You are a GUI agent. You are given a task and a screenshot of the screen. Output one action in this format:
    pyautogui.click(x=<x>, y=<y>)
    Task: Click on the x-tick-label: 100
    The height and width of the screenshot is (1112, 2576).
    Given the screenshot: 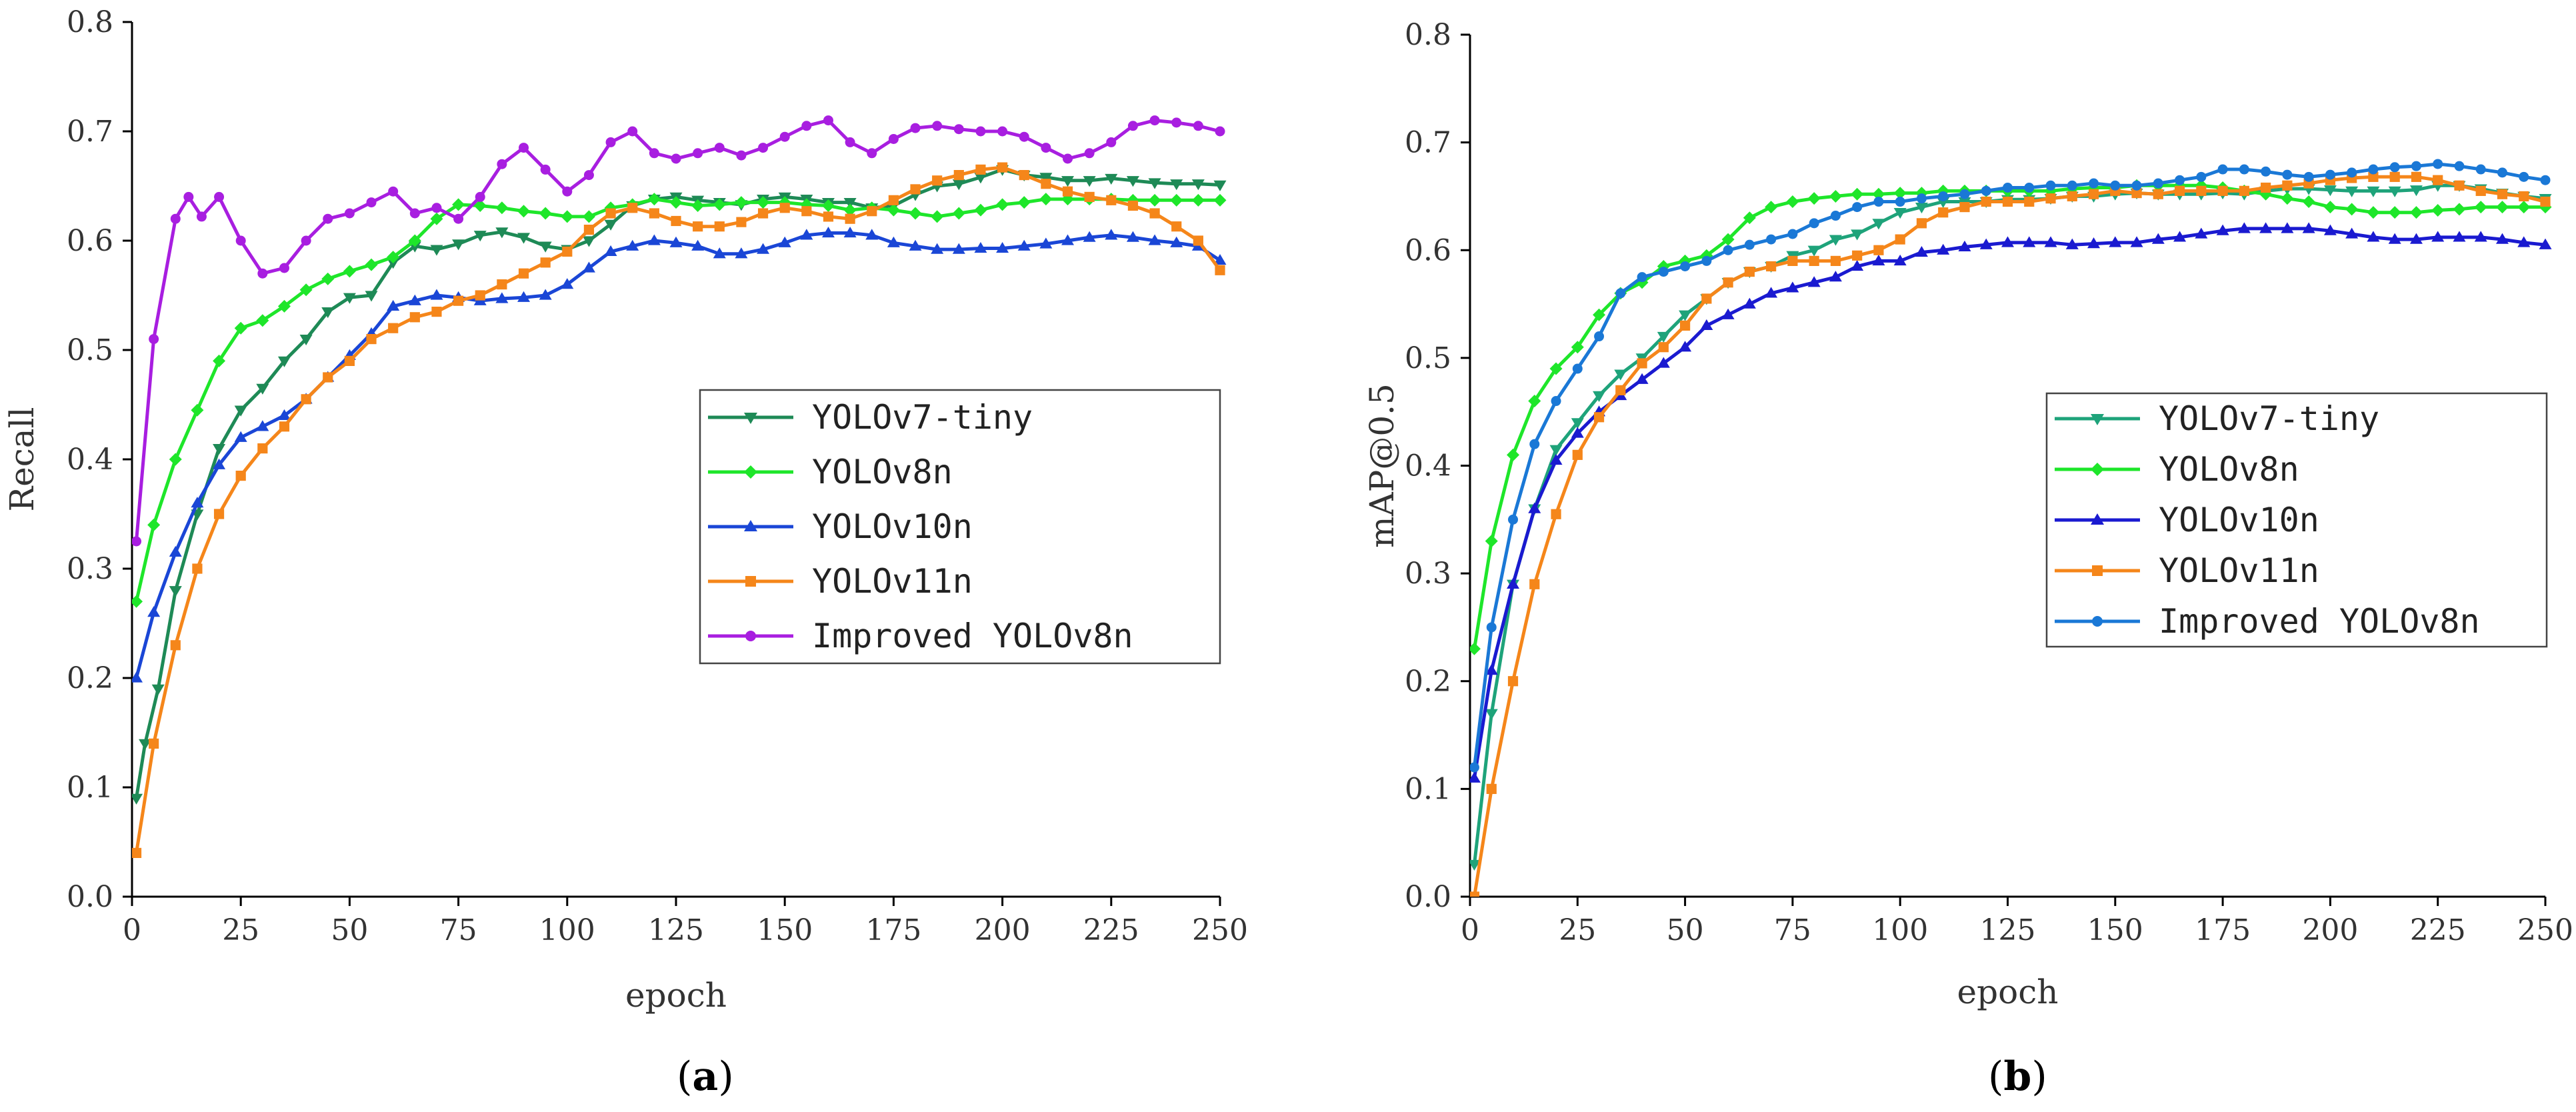 What is the action you would take?
    pyautogui.click(x=567, y=930)
    